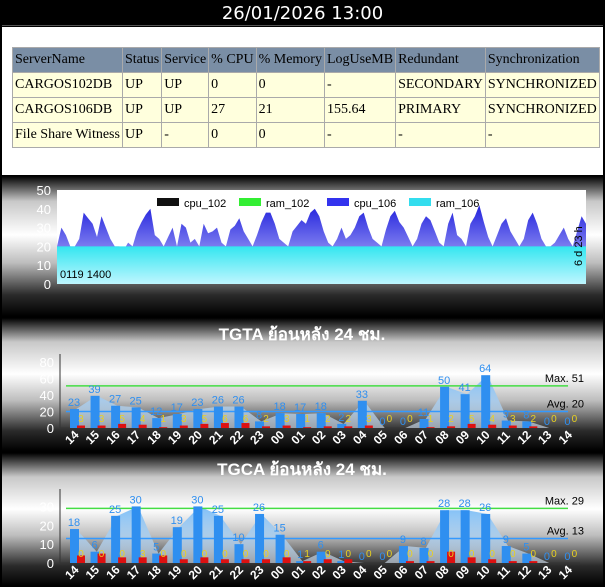 This screenshot has height=587, width=605. I want to click on y-tick-label: 40, so click(47, 395).